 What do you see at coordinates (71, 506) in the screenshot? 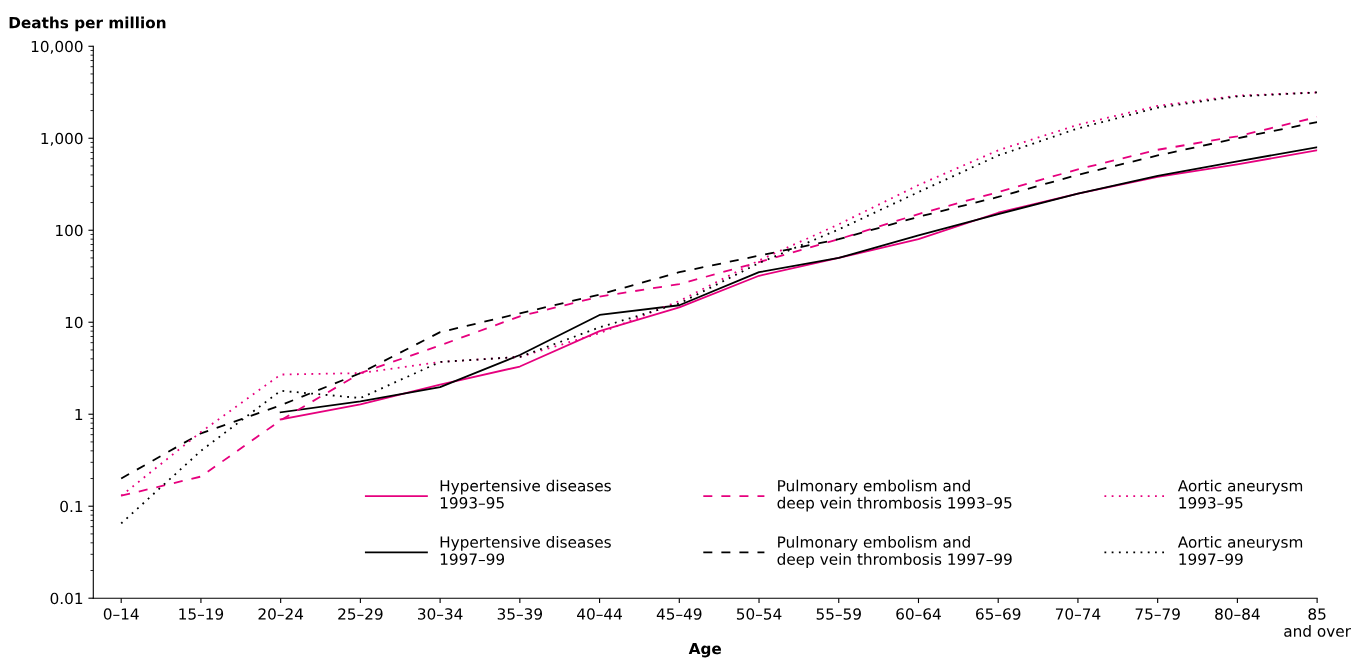
I see `y-tick-label: 0.1` at bounding box center [71, 506].